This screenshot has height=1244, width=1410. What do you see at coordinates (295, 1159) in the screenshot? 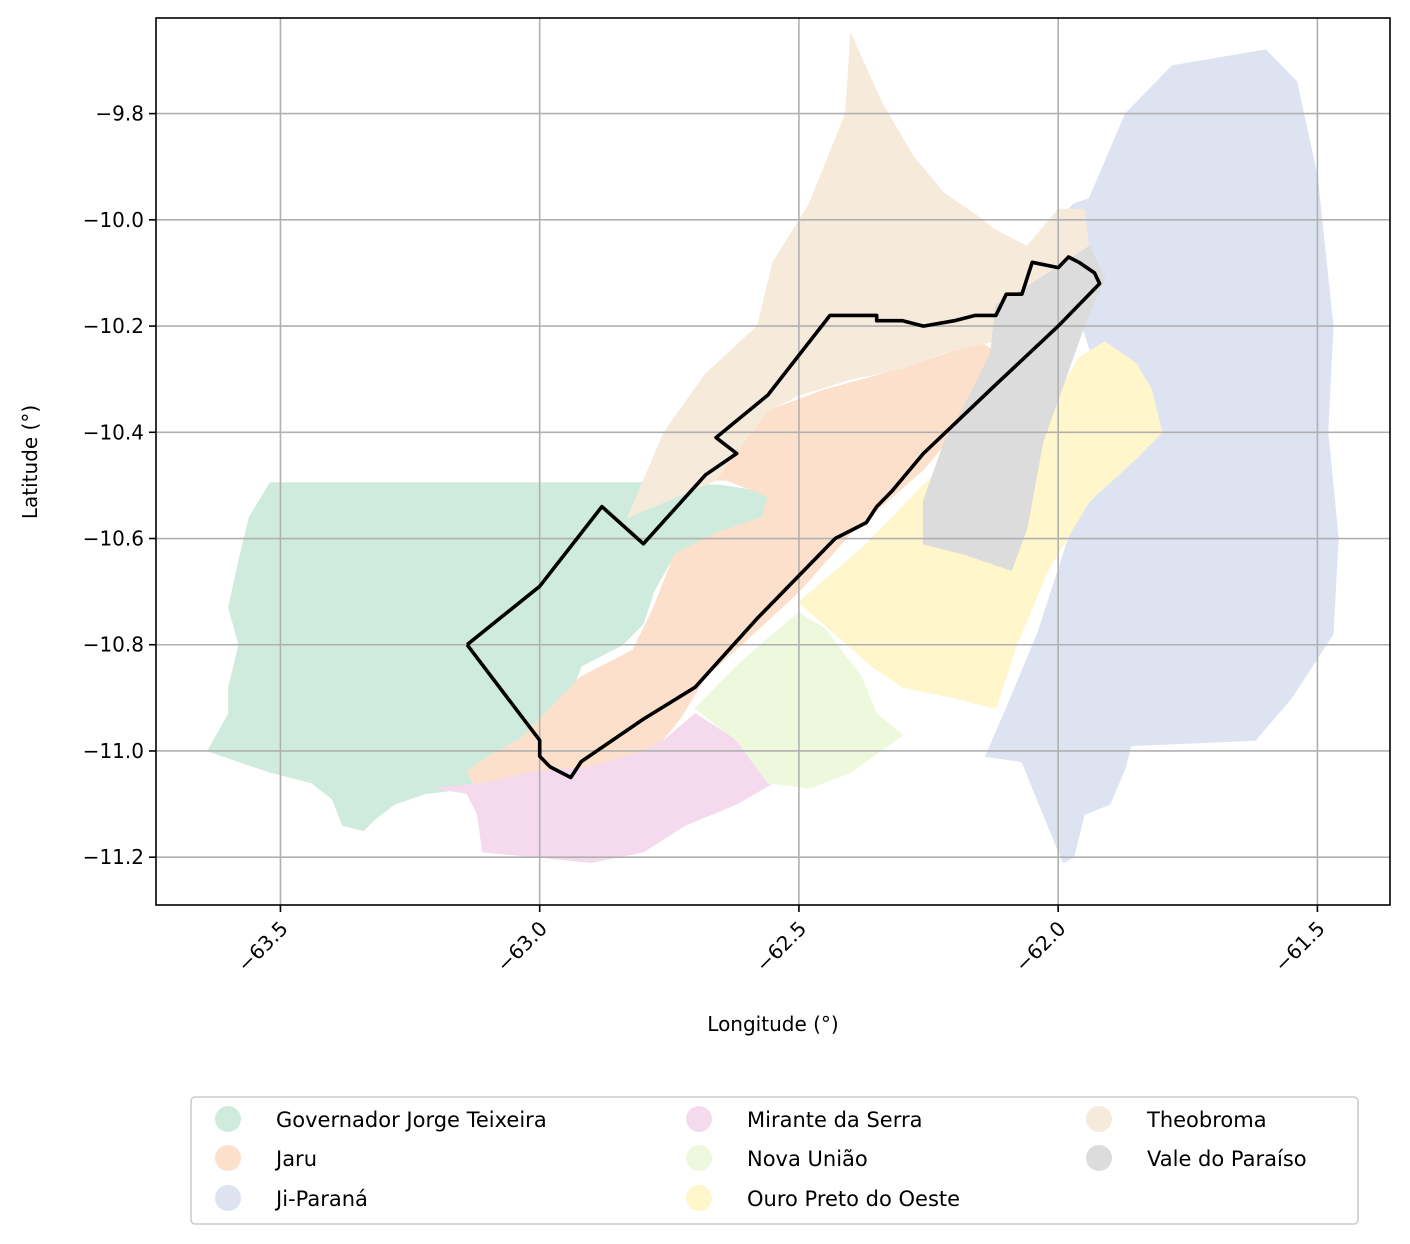
I see `legend-label: Jaru` at bounding box center [295, 1159].